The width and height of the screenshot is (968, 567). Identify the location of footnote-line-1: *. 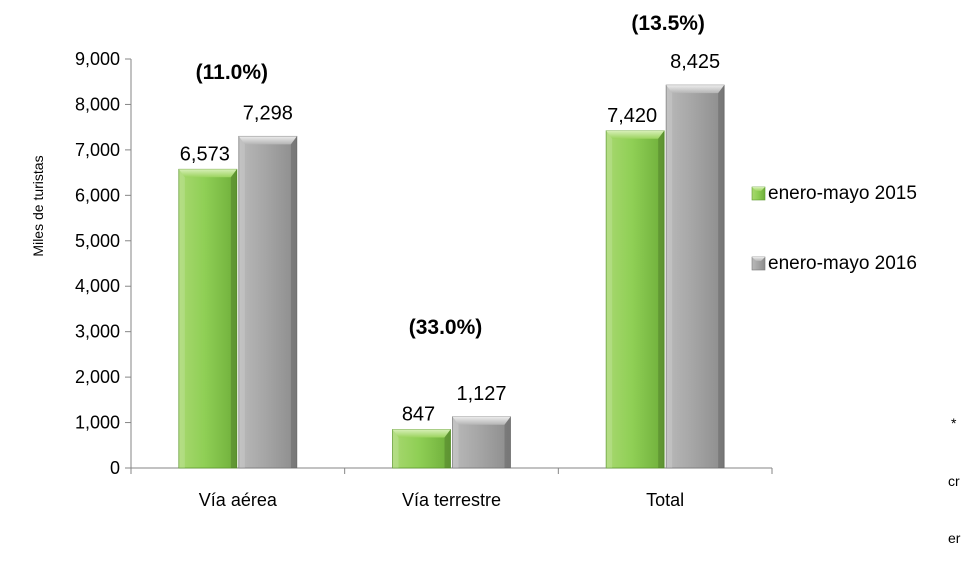
(954, 423).